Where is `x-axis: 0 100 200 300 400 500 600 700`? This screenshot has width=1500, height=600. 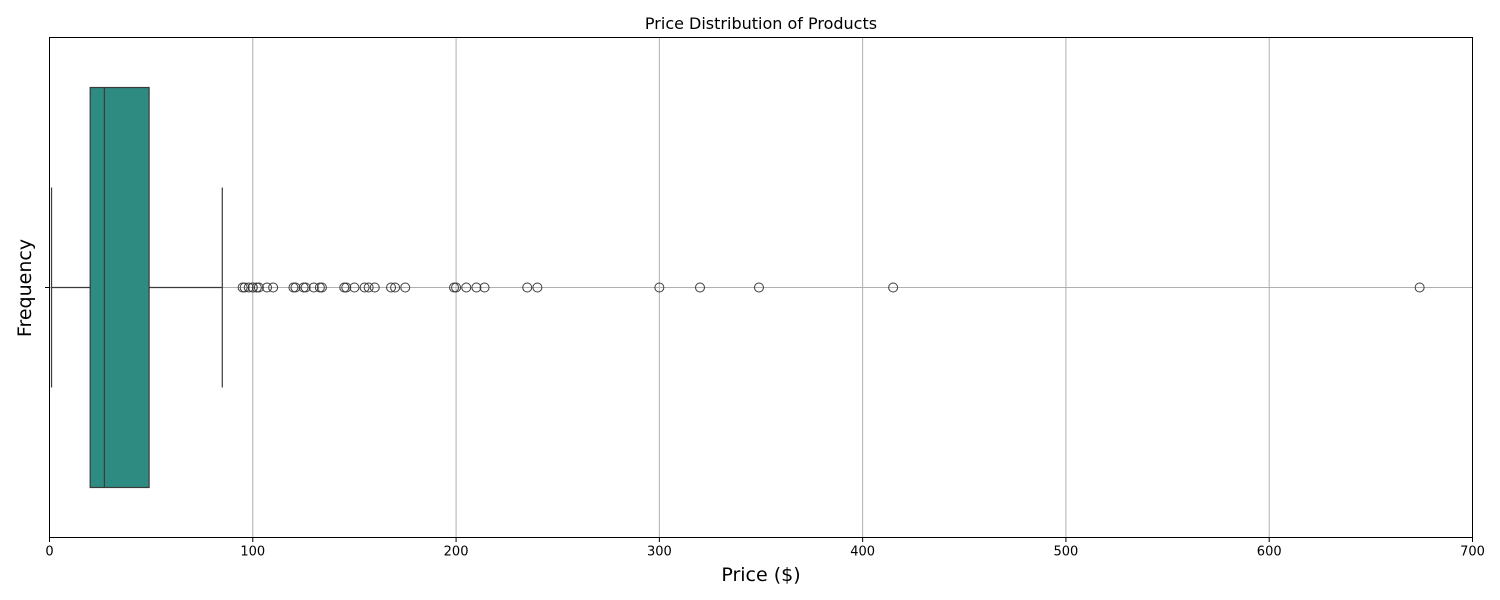
x-axis: 0 100 200 300 400 500 600 700 is located at coordinates (765, 548).